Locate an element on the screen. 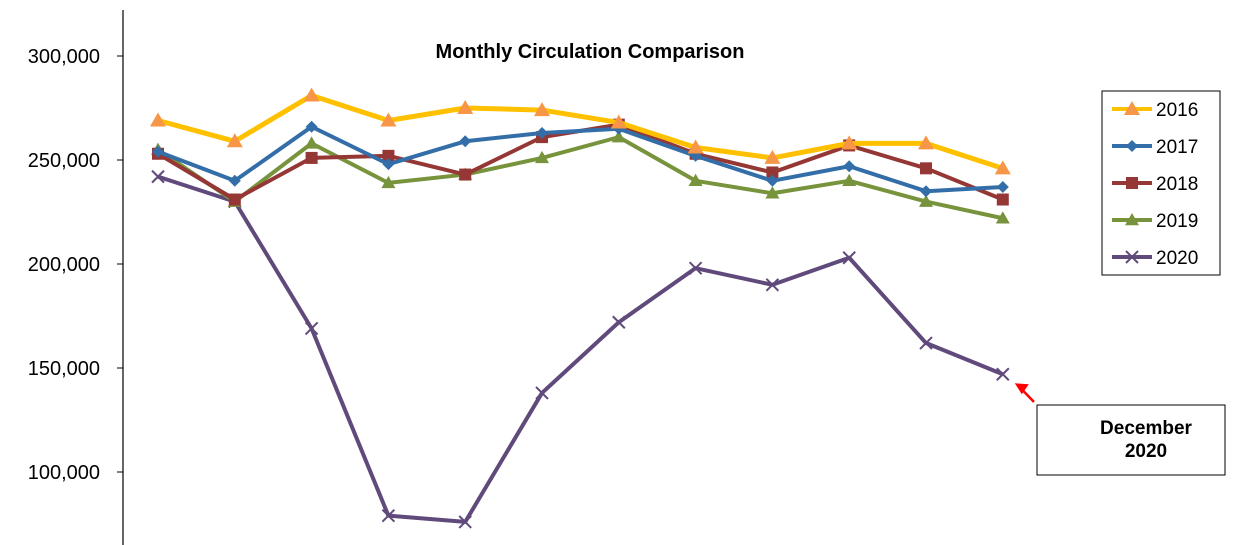 This screenshot has width=1239, height=545. legend-marker-2020 is located at coordinates (1132, 257).